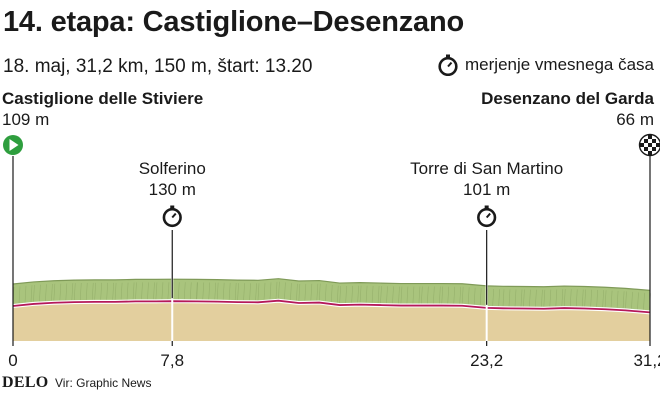 The height and width of the screenshot is (401, 660). Describe the element at coordinates (646, 360) in the screenshot. I see `x-tick-label: 31,2` at that location.